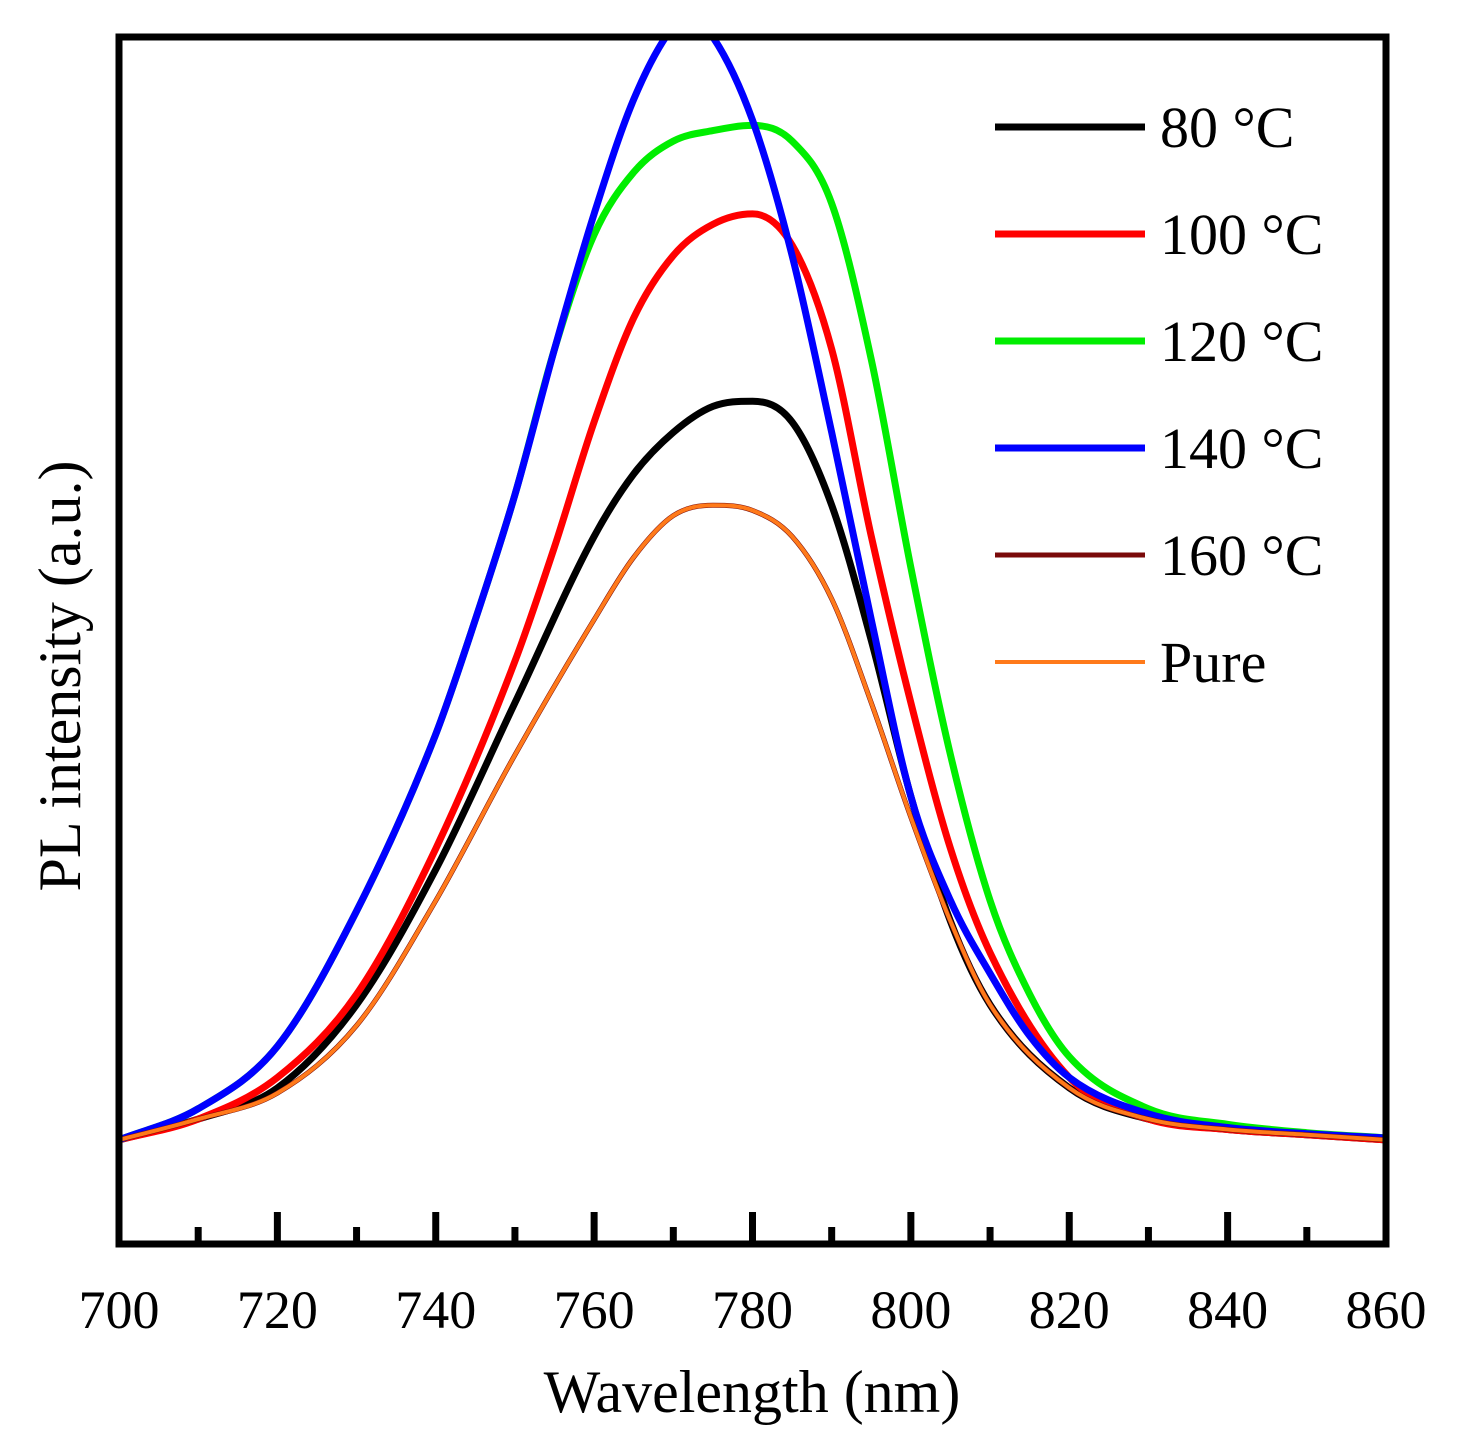  What do you see at coordinates (1386, 1310) in the screenshot?
I see `x-tick-label: 860` at bounding box center [1386, 1310].